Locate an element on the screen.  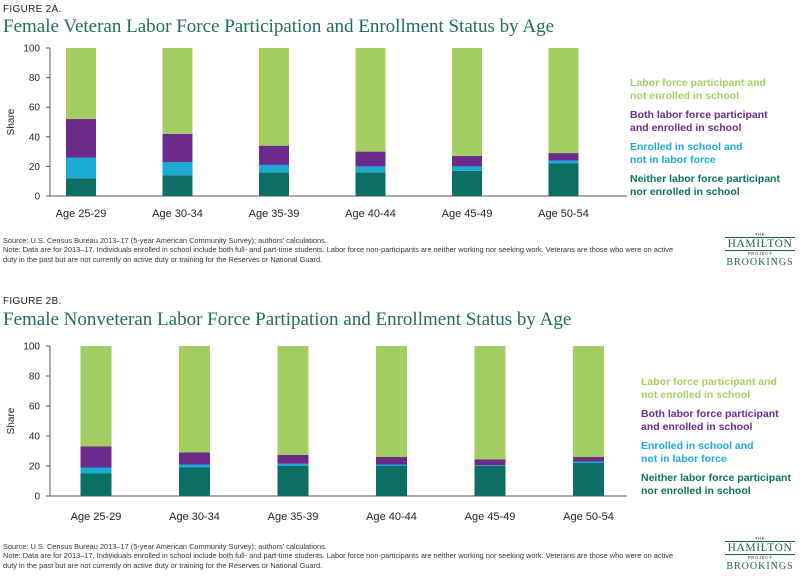
legend-entry-enrolled-not-lf: Enrolled in school and not in labor force is located at coordinates (697, 452).